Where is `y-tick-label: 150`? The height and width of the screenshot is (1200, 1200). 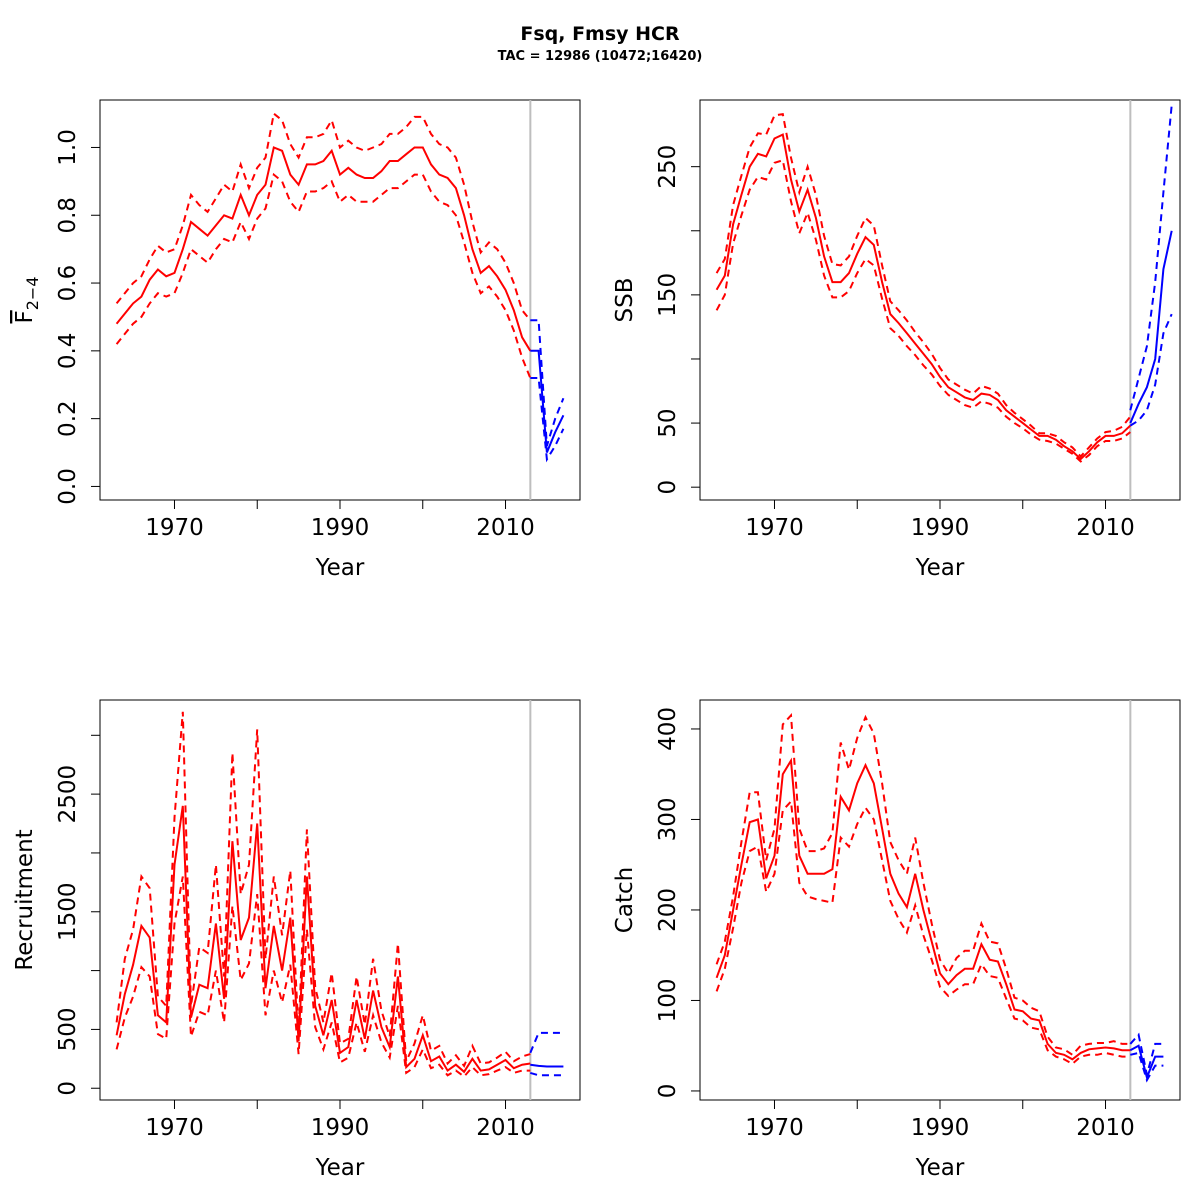
y-tick-label: 150 is located at coordinates (668, 295).